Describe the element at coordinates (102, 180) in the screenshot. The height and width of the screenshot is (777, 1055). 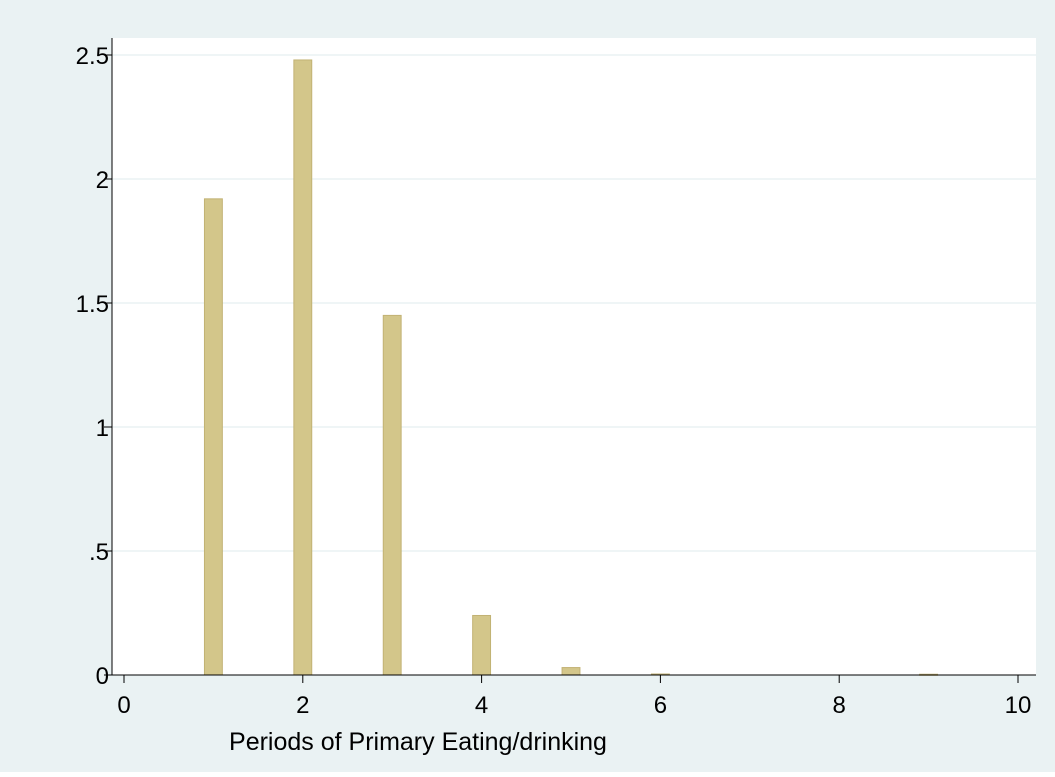
I see `y-tick-label: 2` at that location.